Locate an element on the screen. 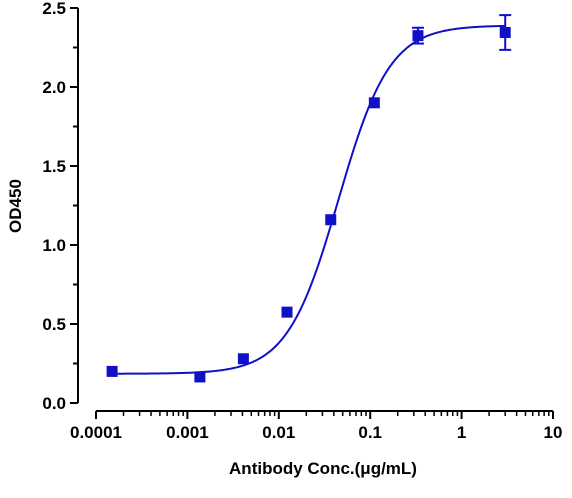 The image size is (572, 498). y-tick-label: 2.5 is located at coordinates (54, 9).